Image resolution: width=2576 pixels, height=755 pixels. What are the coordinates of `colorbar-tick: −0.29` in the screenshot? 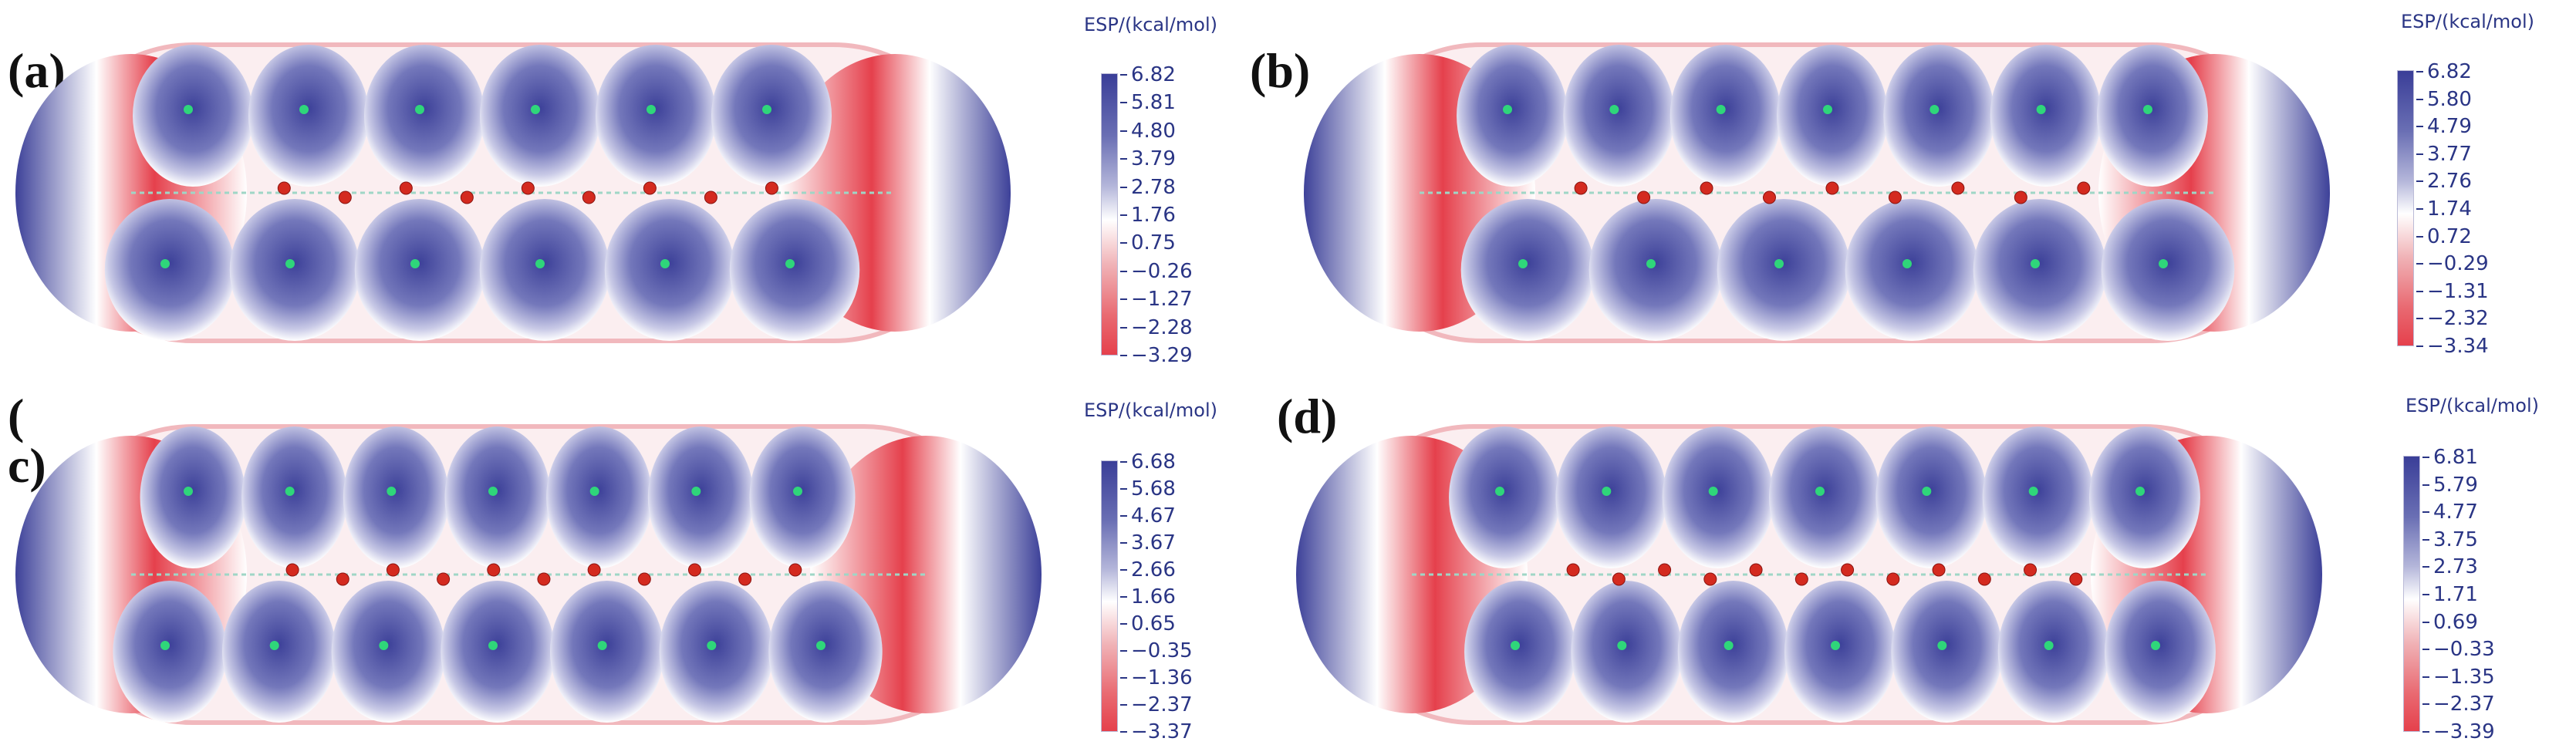 It's located at (2452, 264).